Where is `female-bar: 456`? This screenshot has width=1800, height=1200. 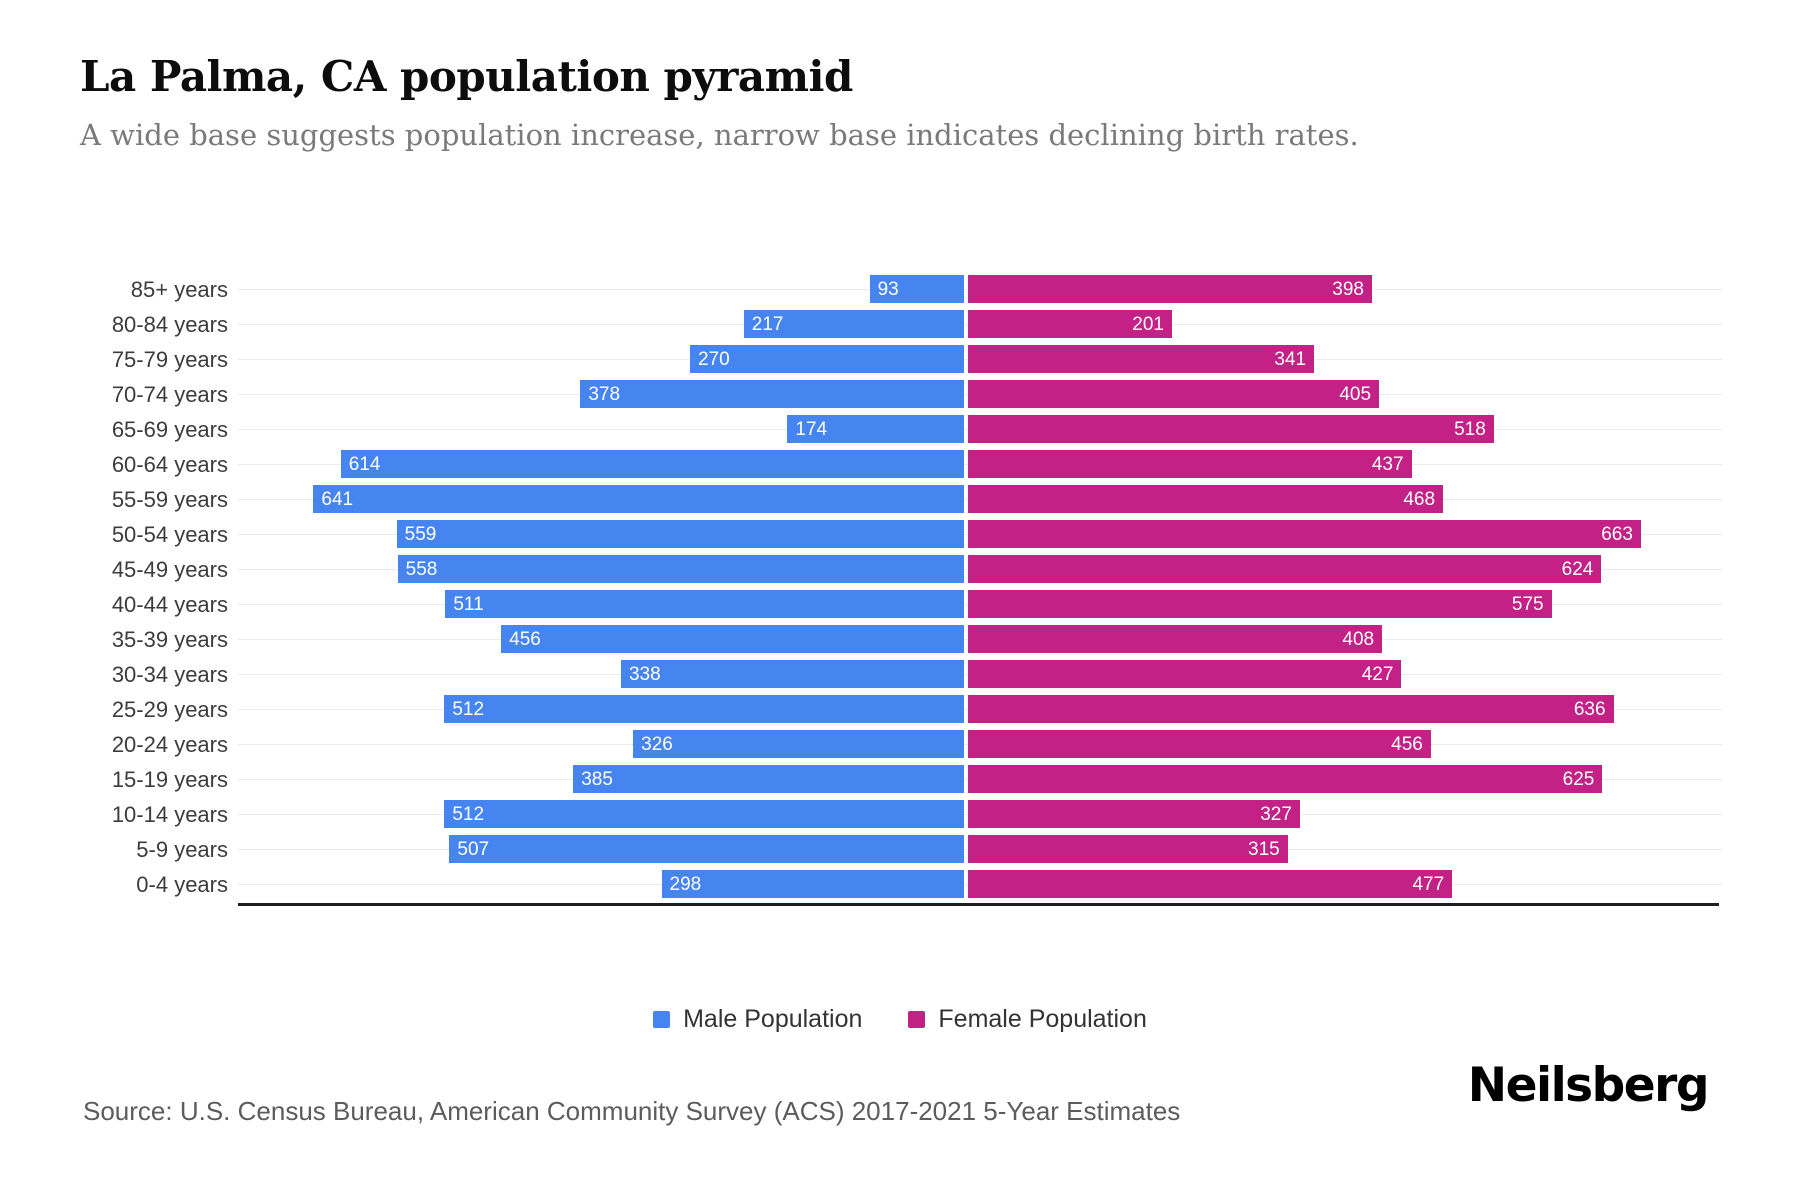
female-bar: 456 is located at coordinates (1199, 744).